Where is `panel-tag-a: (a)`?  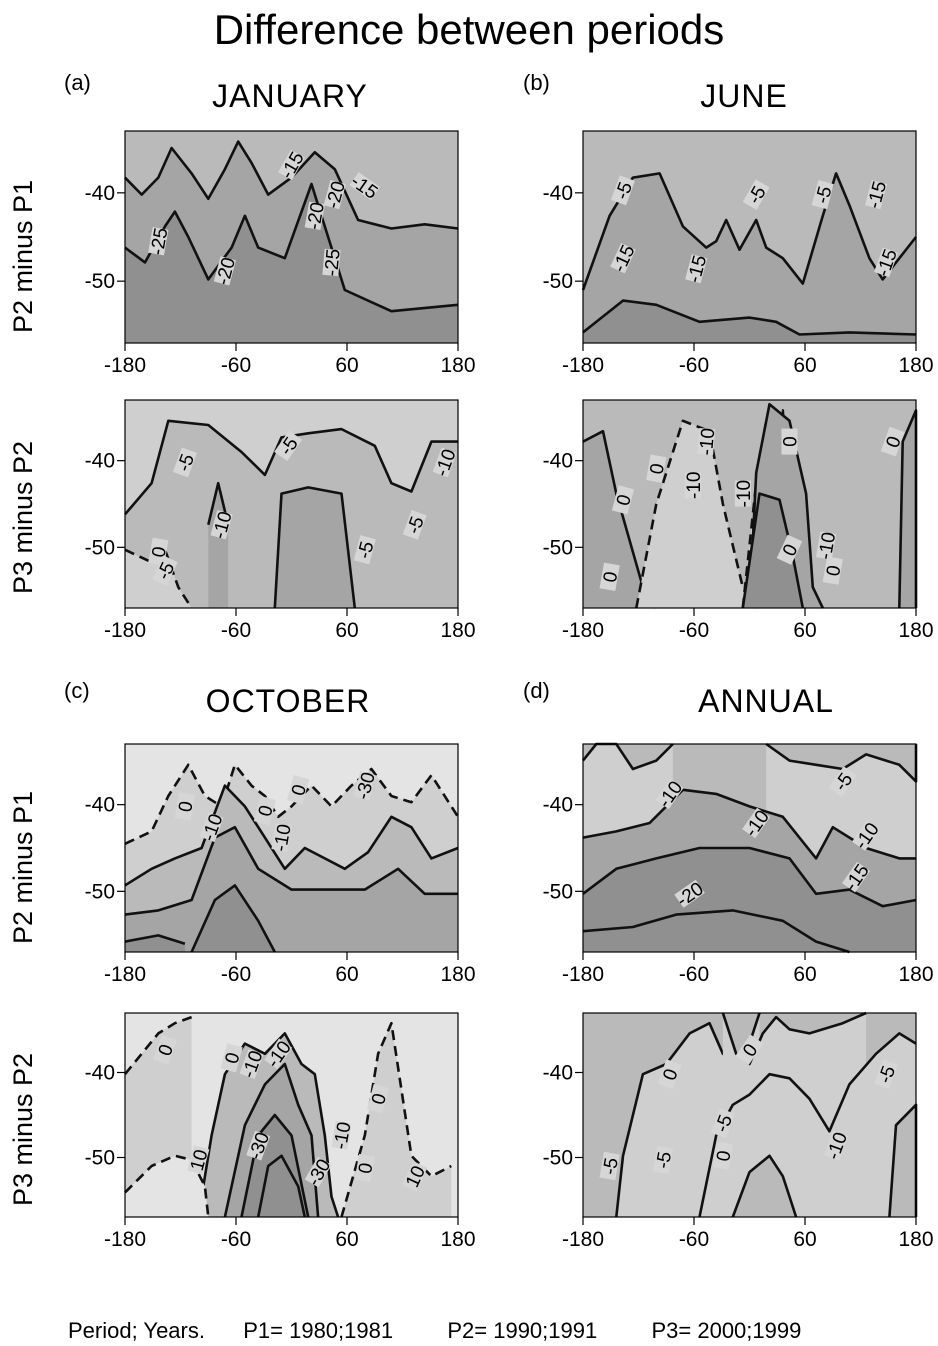
panel-tag-a: (a) is located at coordinates (77, 82).